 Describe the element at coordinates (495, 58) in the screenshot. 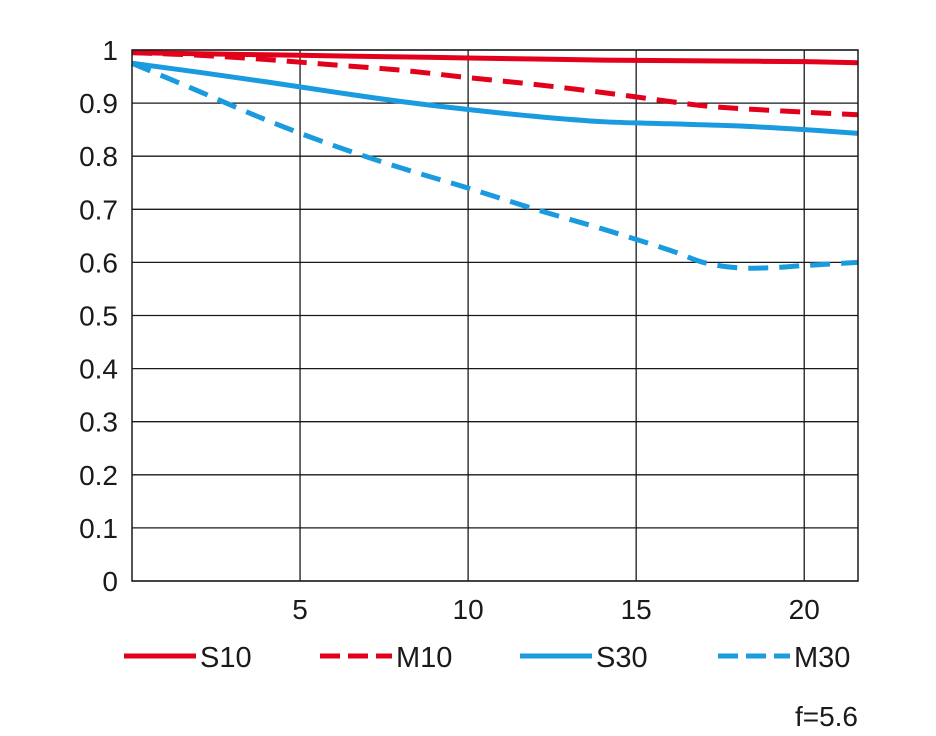

I see `series-line-s10` at that location.